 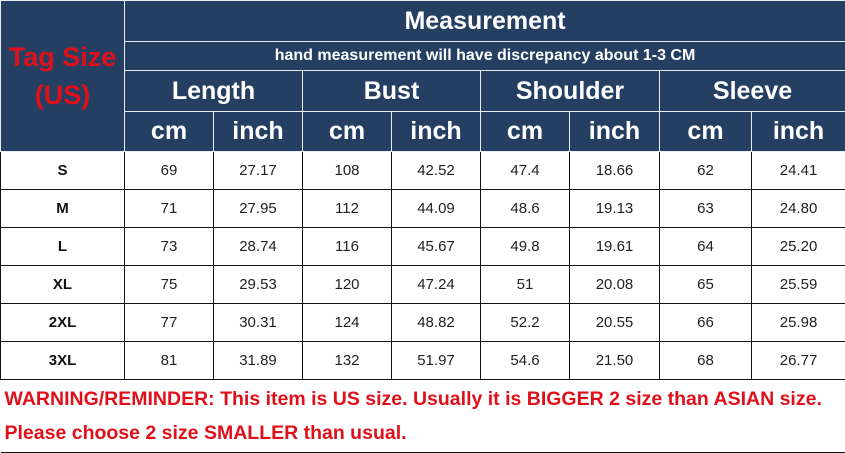 I want to click on value-cell: 108, so click(x=347, y=171).